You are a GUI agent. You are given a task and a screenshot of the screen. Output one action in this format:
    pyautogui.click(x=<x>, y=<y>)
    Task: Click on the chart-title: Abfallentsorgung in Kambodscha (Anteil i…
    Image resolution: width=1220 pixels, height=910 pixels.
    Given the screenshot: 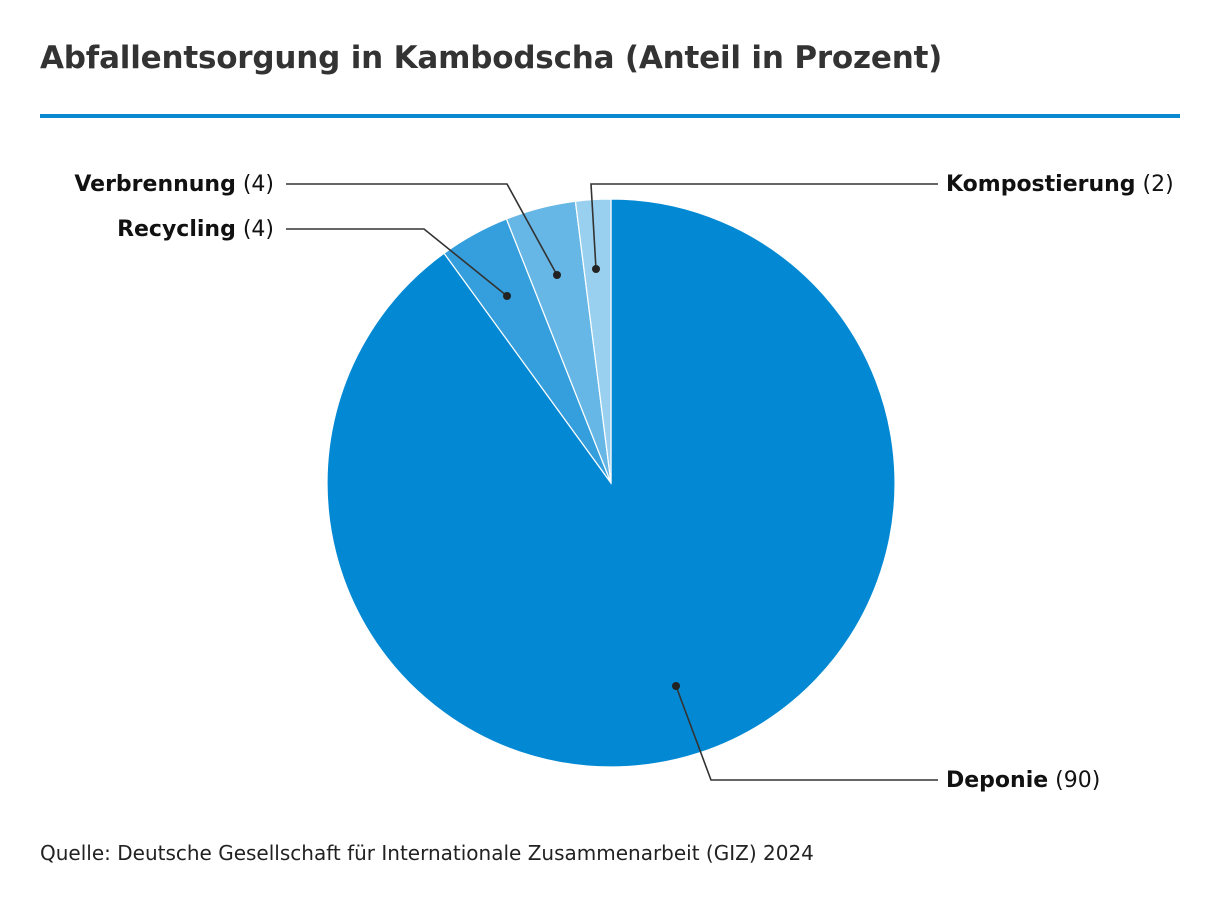 What is the action you would take?
    pyautogui.click(x=491, y=58)
    